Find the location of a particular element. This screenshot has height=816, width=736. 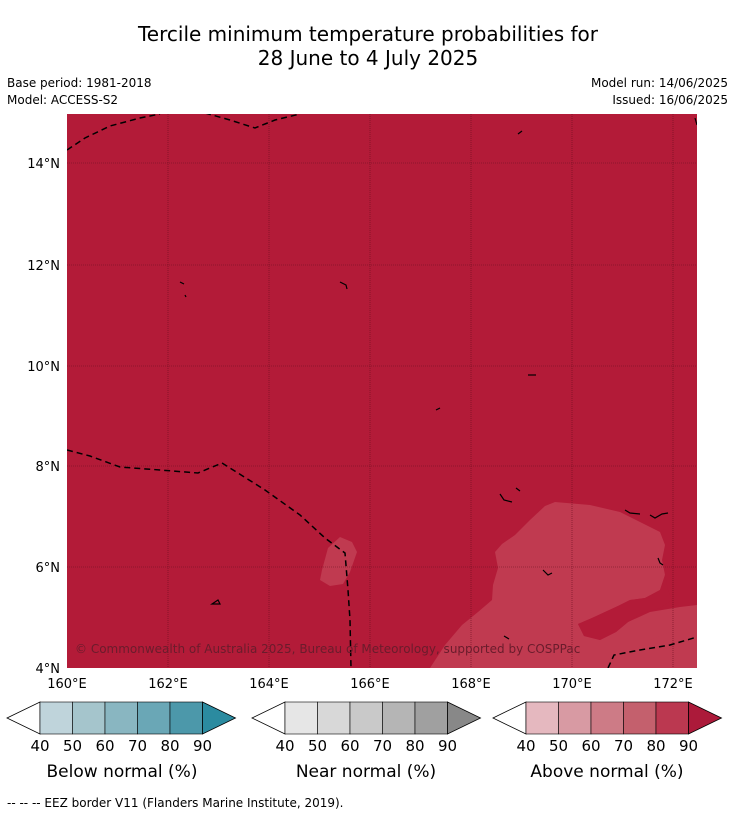

longitude-axis: 160°E 162°E 164°E 166°E 168°E 170°E 172°E is located at coordinates (370, 684).